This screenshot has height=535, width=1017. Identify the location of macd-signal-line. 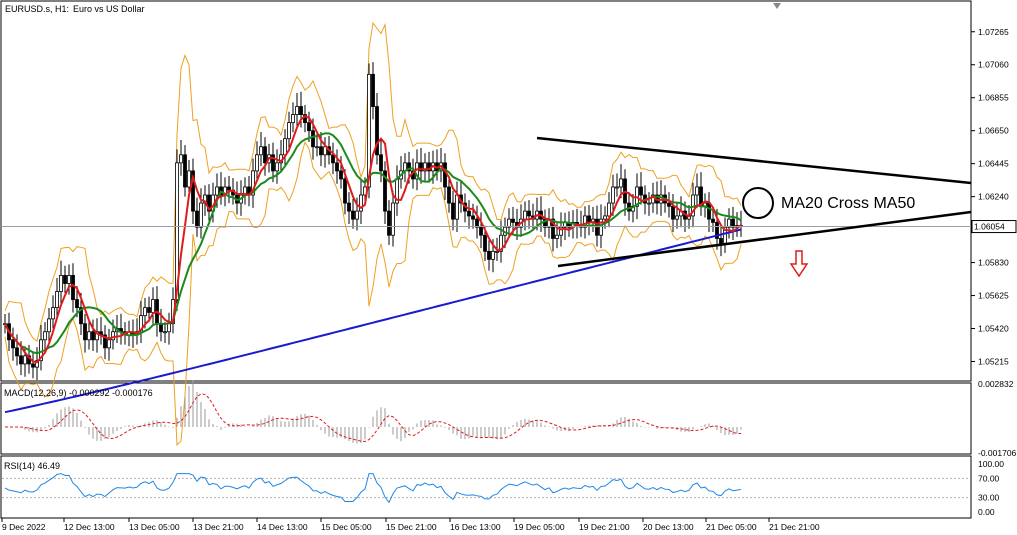
(373, 418).